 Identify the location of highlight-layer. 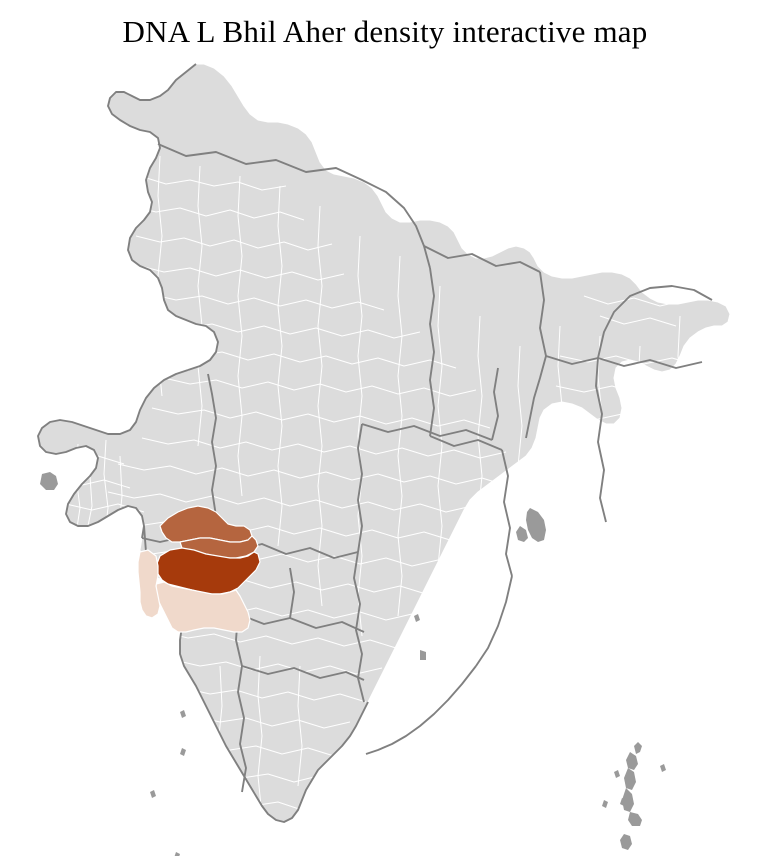
(199, 569).